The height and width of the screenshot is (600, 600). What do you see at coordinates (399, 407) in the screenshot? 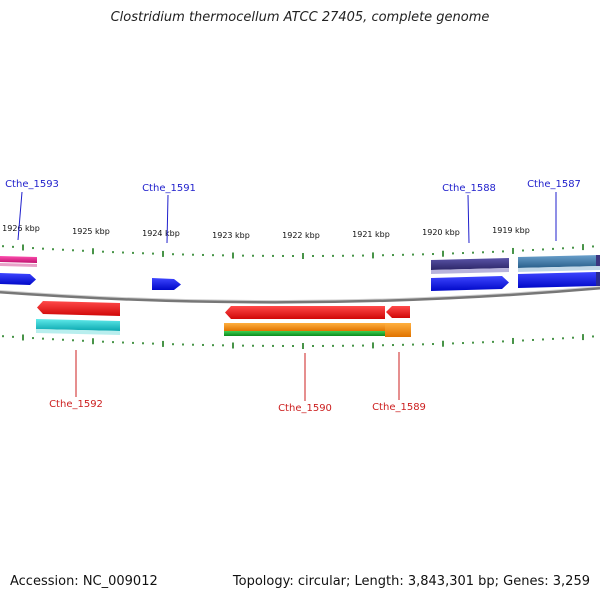
I see `gene-label-cthe-1589: Cthe_1589` at bounding box center [399, 407].